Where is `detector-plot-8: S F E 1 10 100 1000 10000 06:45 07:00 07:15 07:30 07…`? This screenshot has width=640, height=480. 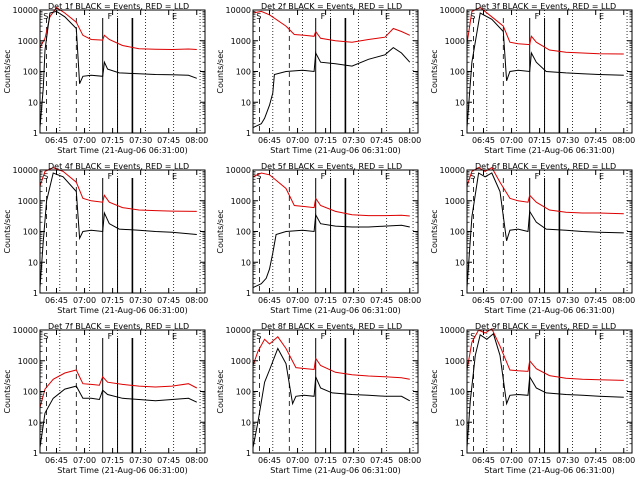
detector-plot-8: S F E 1 10 100 1000 10000 06:45 07:00 07:15 07:30 07… is located at coordinates (318, 398).